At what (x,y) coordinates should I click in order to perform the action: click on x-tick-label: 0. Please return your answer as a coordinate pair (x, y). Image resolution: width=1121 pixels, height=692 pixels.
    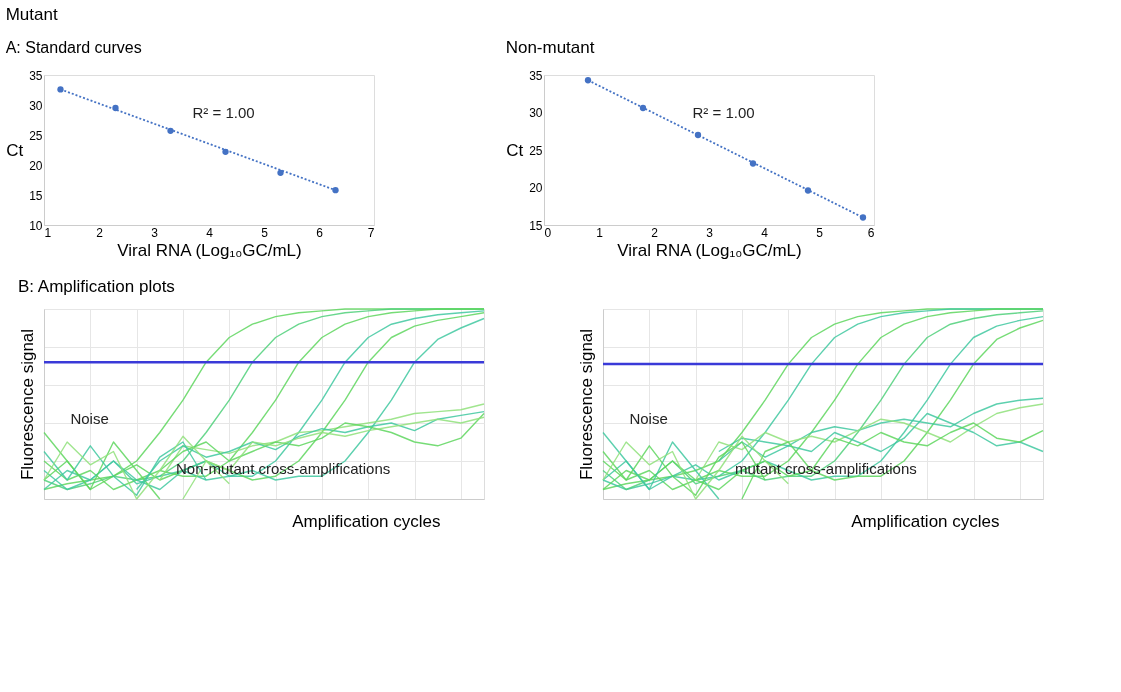
    Looking at the image, I should click on (548, 232).